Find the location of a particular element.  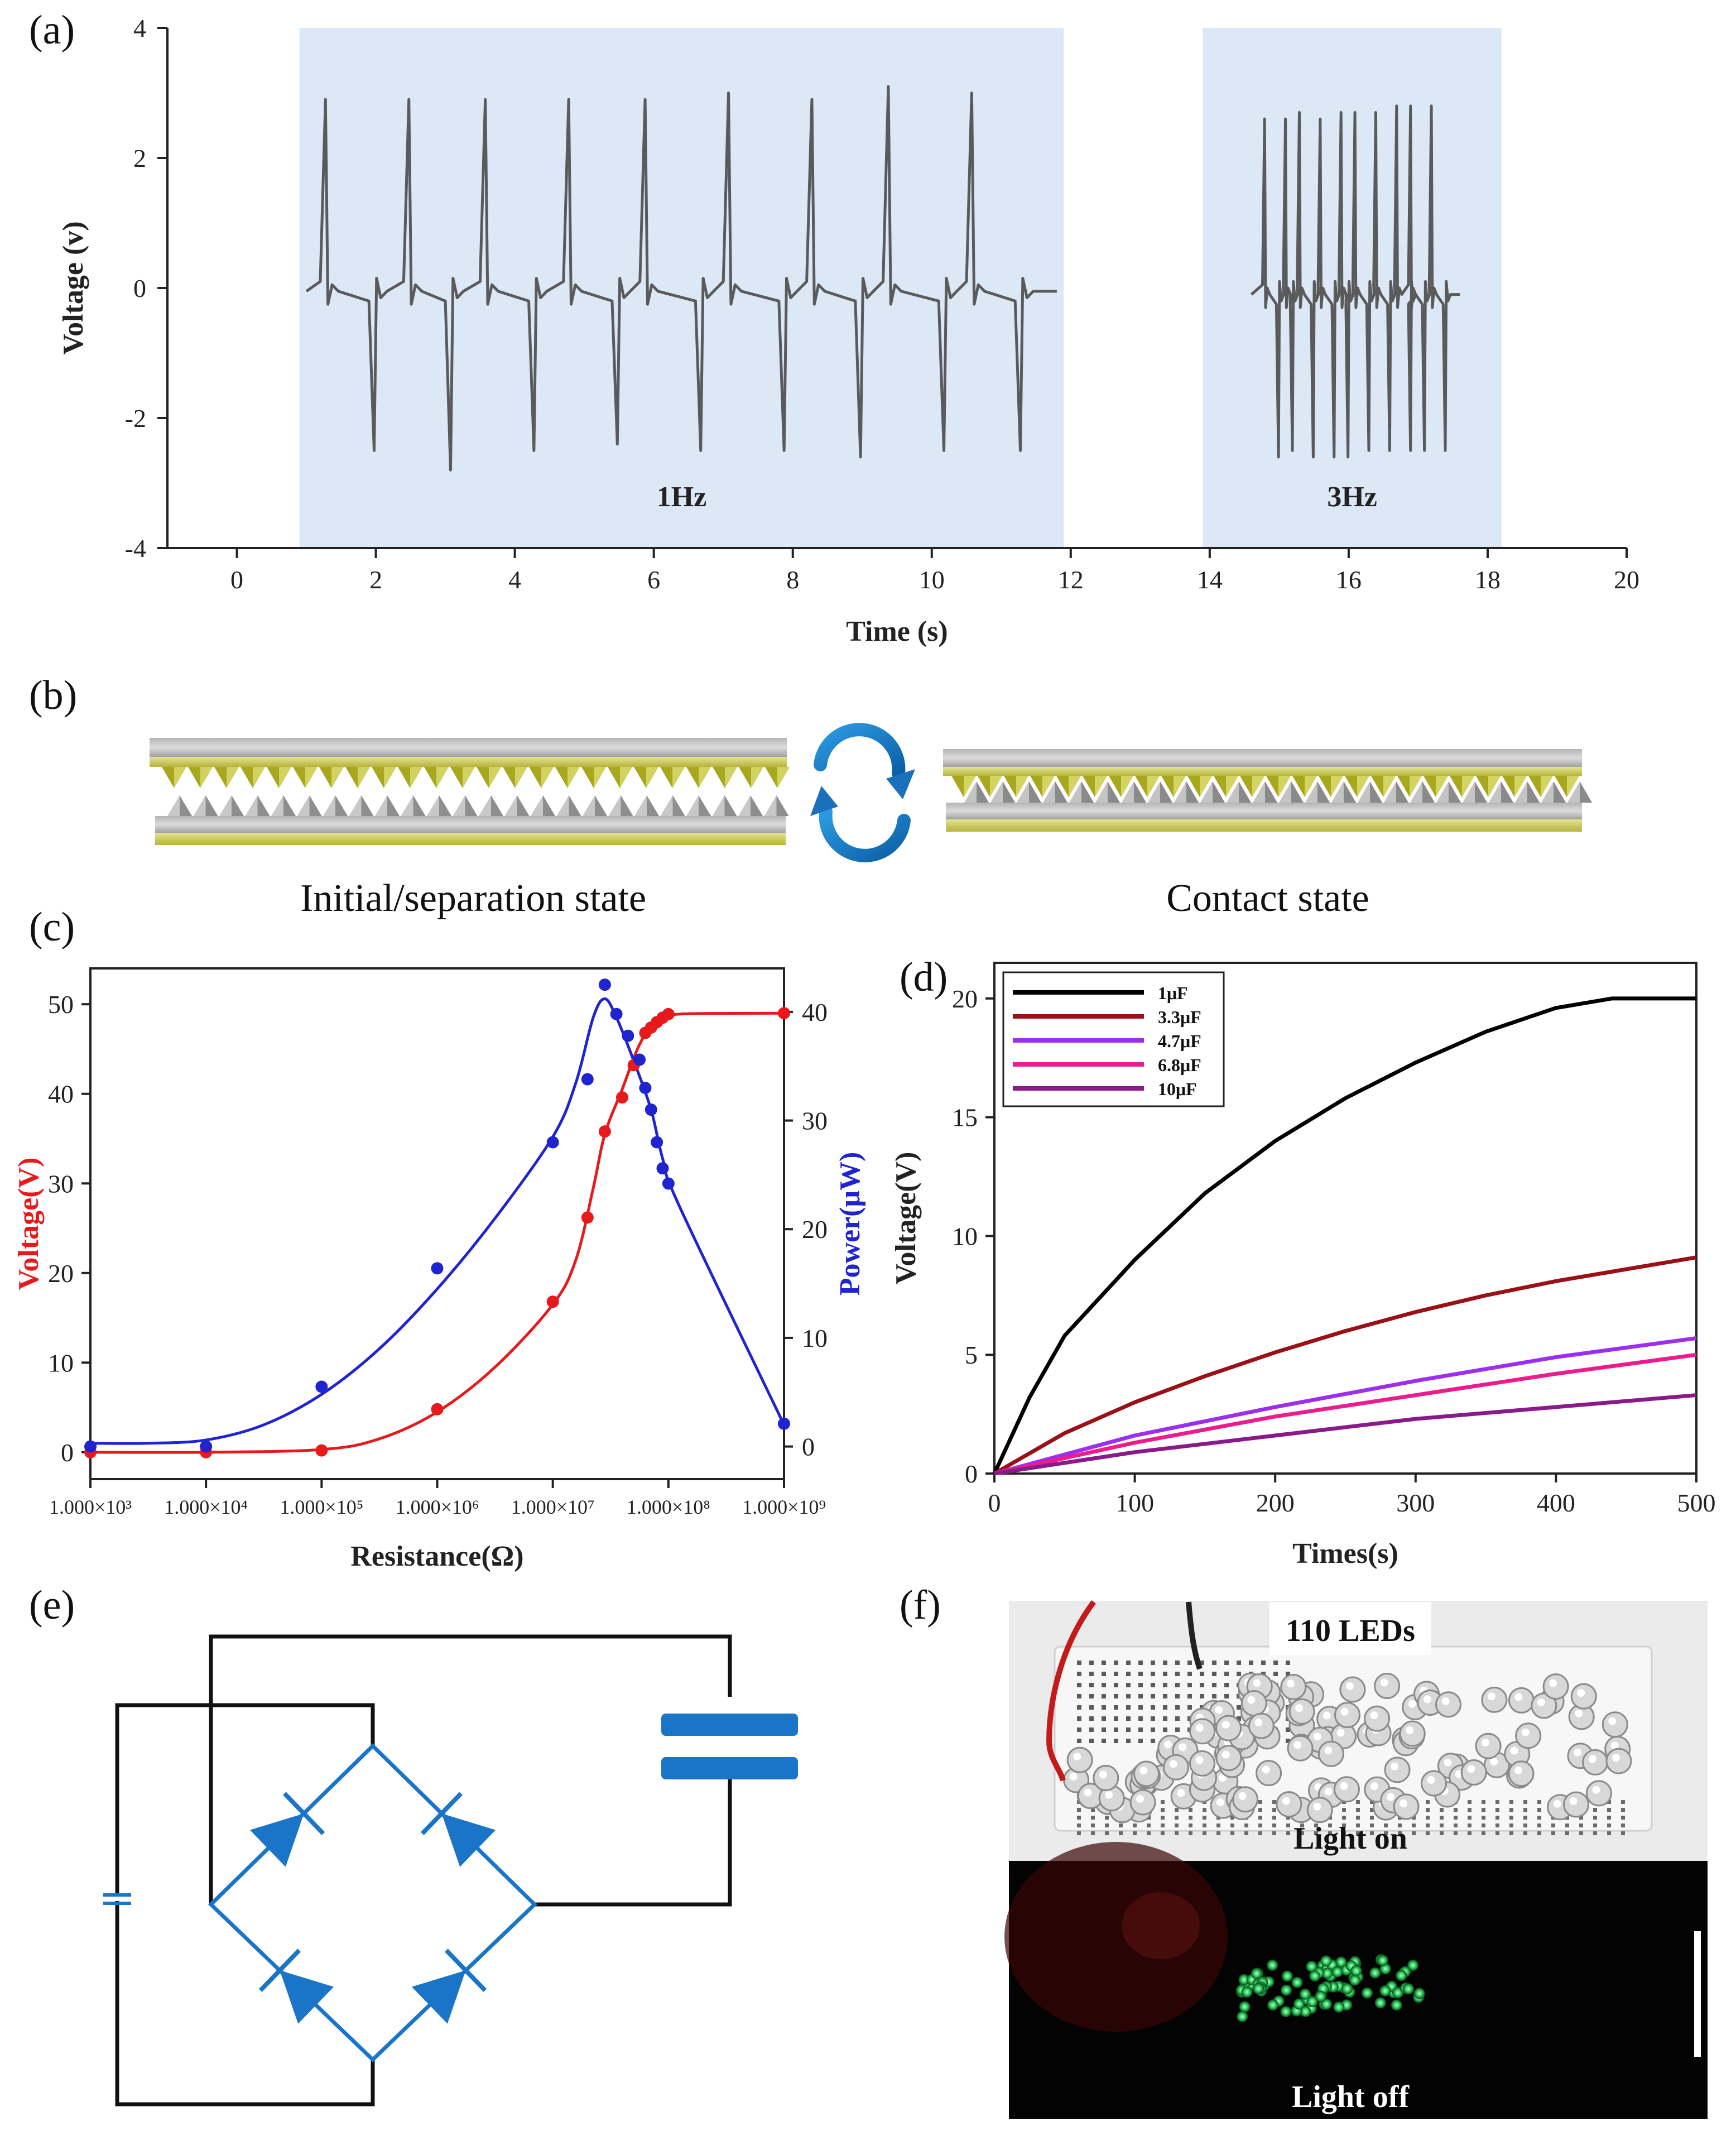

signal-3hz is located at coordinates (1355, 281).